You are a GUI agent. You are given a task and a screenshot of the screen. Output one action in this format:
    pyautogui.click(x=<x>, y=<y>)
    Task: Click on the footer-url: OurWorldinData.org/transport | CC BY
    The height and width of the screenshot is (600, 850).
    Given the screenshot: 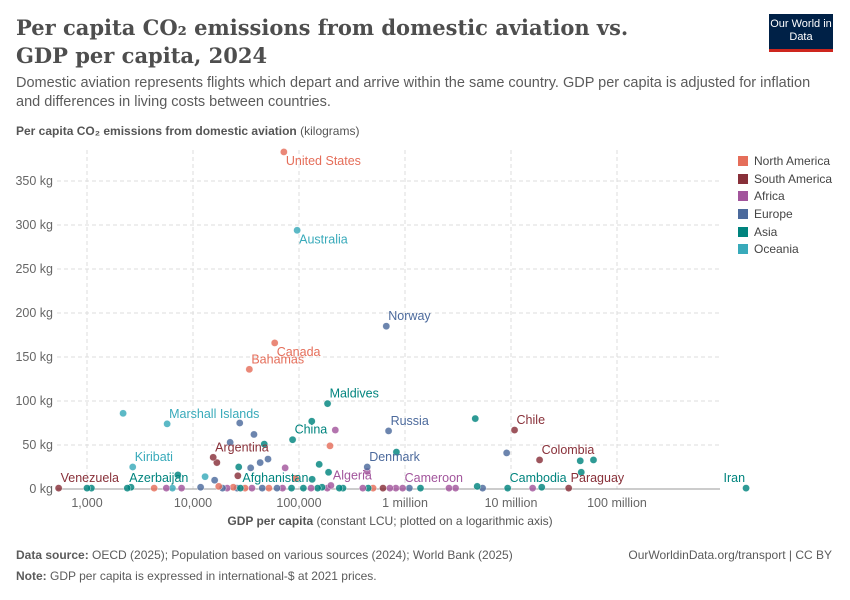 What is the action you would take?
    pyautogui.click(x=730, y=555)
    